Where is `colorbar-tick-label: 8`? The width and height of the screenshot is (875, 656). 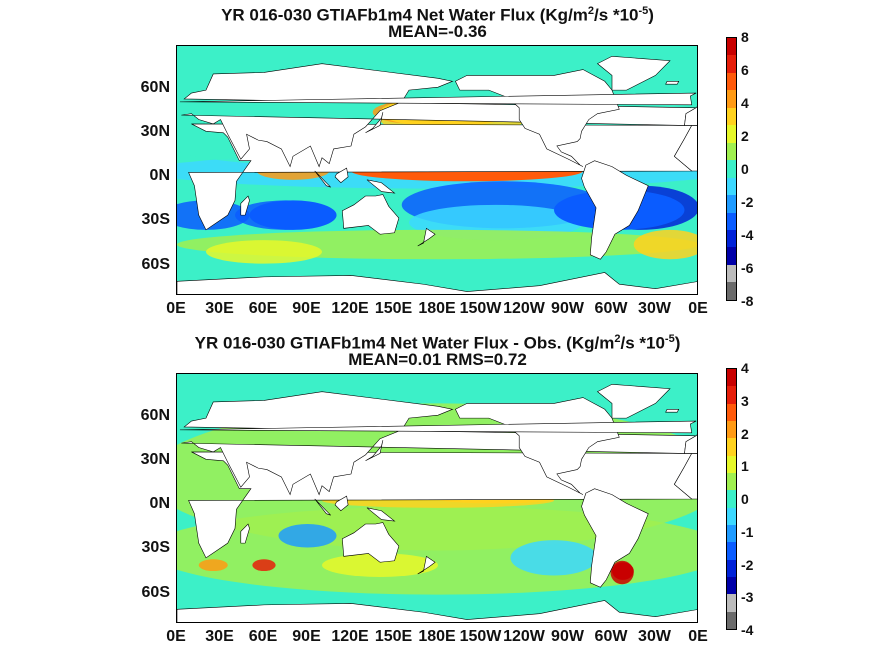 colorbar-tick-label: 8 is located at coordinates (745, 37).